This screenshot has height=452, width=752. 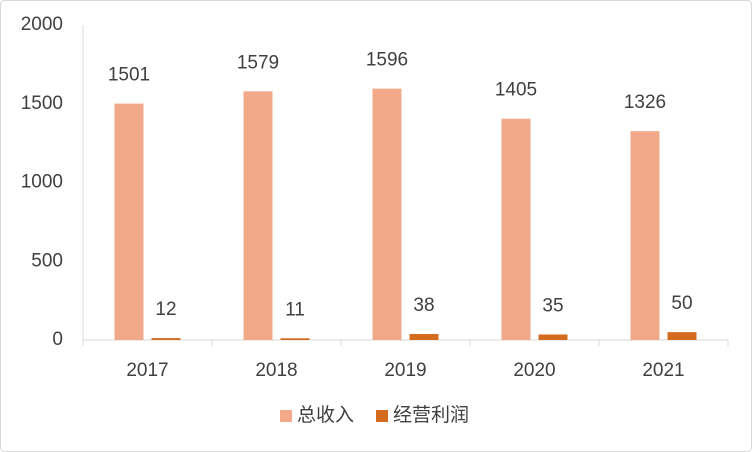 What do you see at coordinates (42, 182) in the screenshot?
I see `y-tick-label: 1000` at bounding box center [42, 182].